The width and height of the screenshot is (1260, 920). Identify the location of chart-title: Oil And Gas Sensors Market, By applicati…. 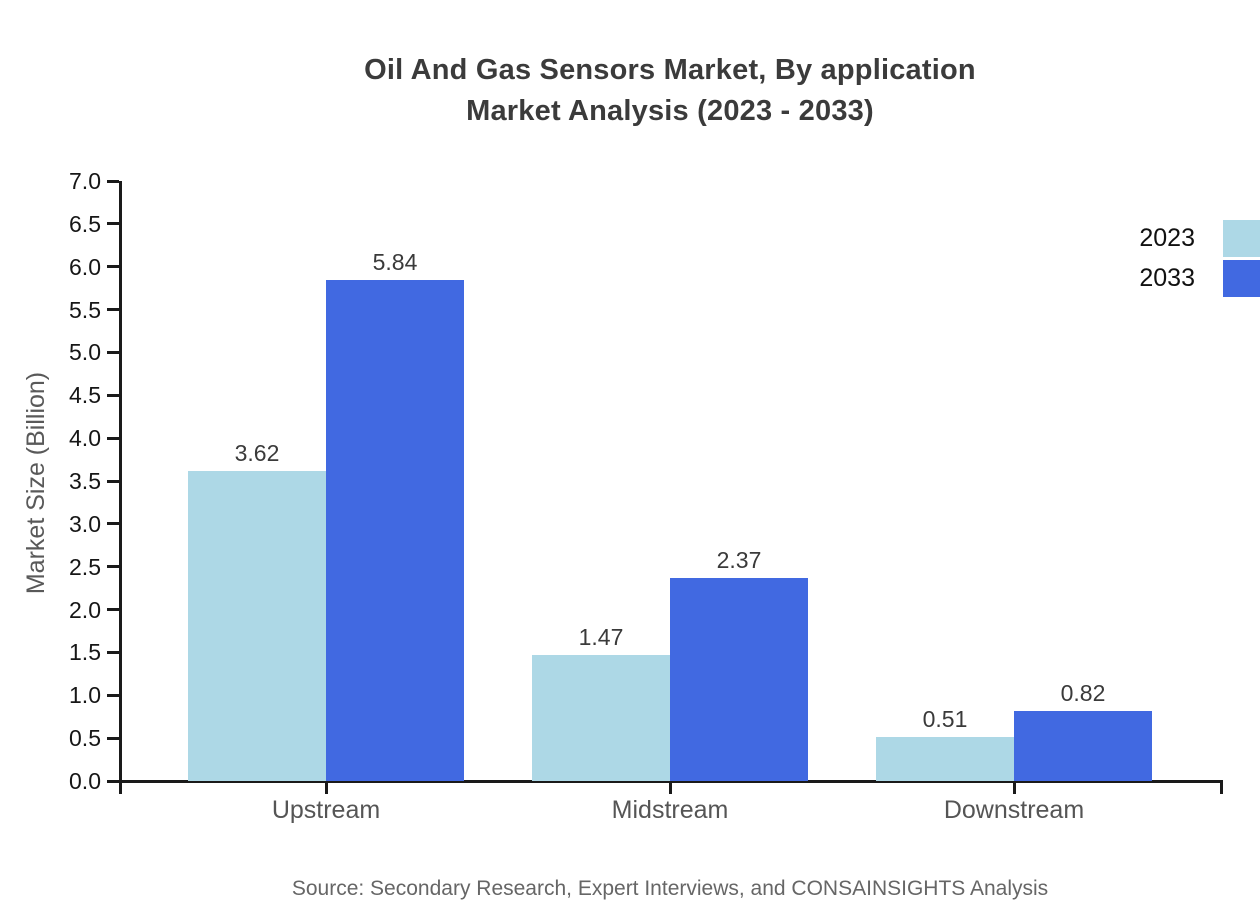
(670, 90).